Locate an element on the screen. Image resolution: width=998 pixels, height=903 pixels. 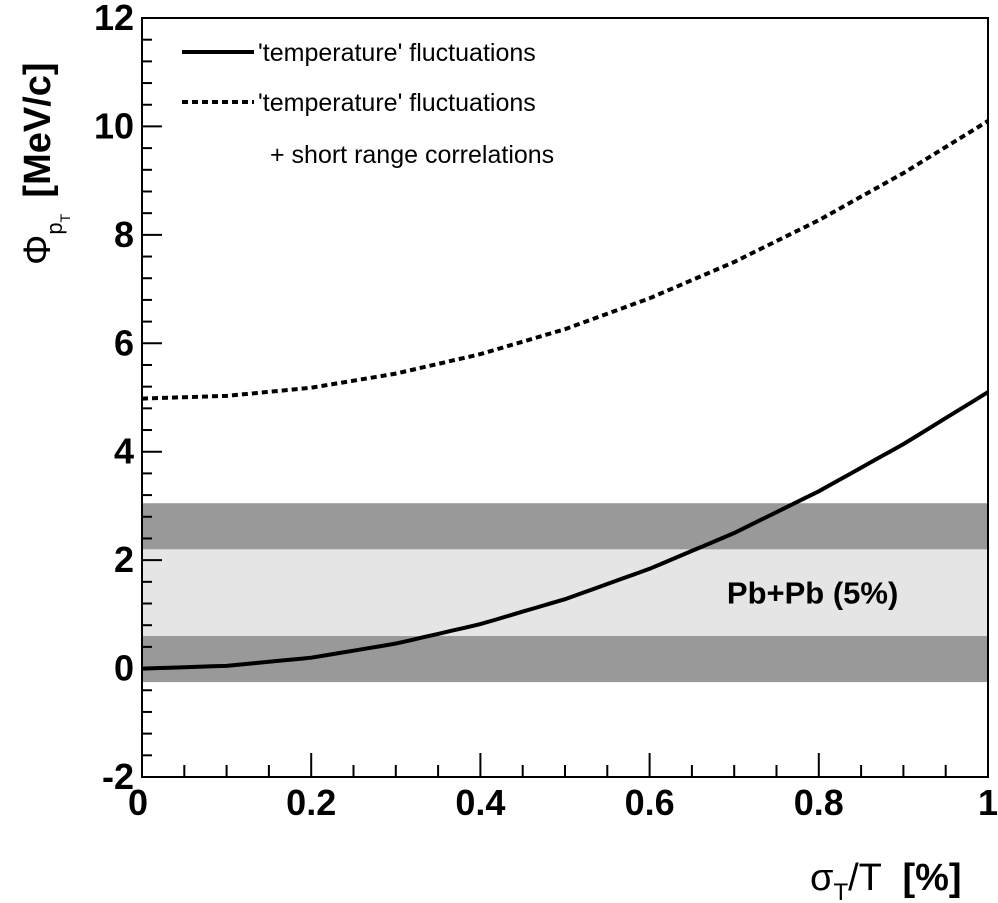
y-axis-main: Φ is located at coordinates (38, 250).